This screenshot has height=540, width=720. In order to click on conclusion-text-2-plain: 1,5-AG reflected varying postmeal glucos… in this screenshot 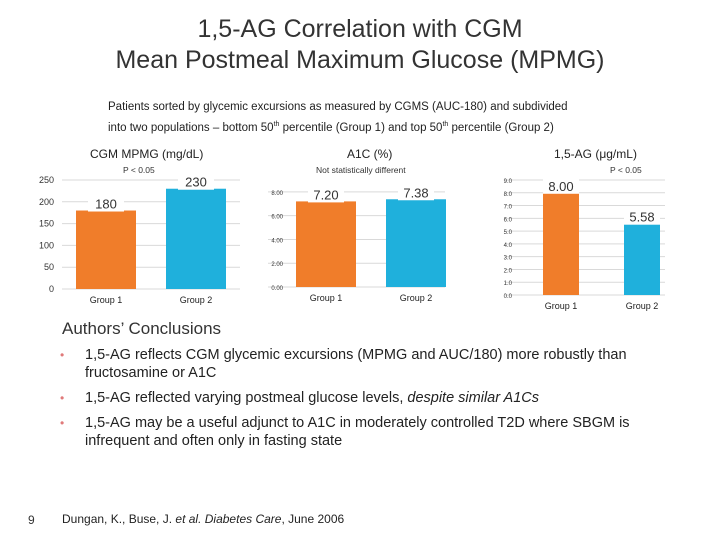, I will do `click(246, 398)`.